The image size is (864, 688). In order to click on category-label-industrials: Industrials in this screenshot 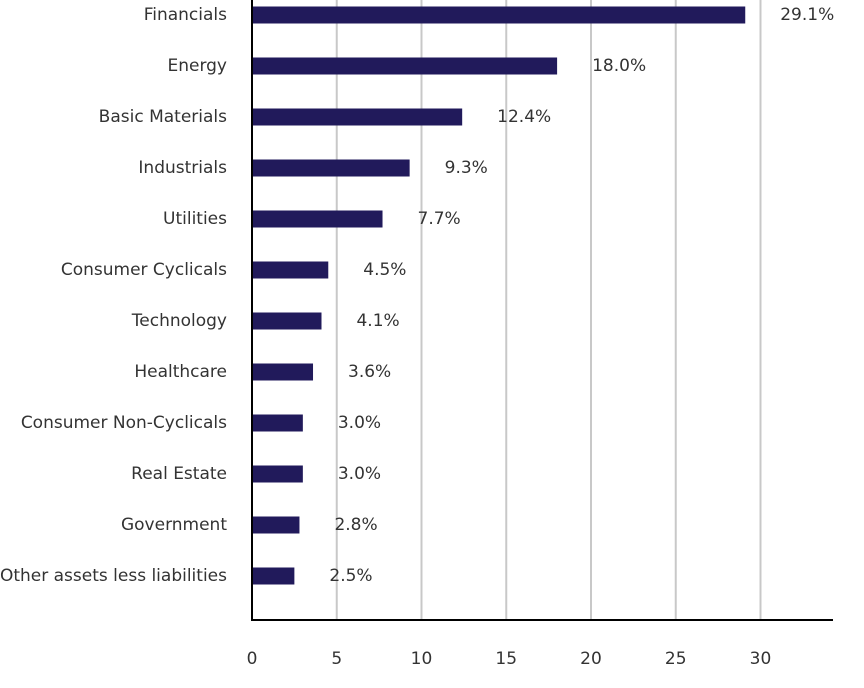, I will do `click(182, 168)`.